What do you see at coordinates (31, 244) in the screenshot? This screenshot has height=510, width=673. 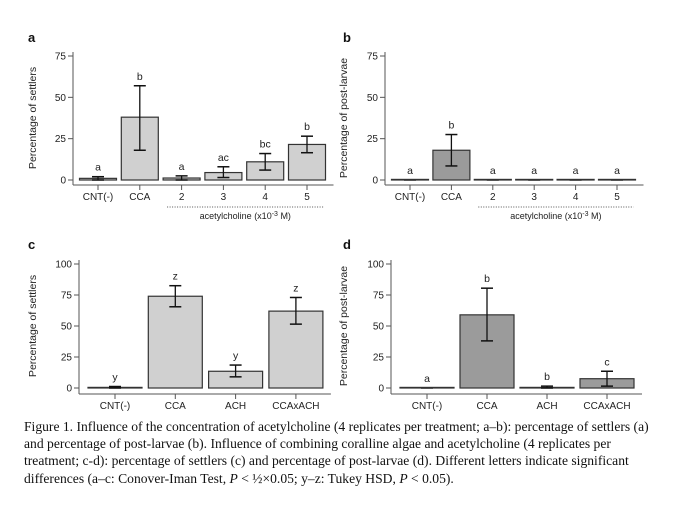 I see `panel-label: c` at bounding box center [31, 244].